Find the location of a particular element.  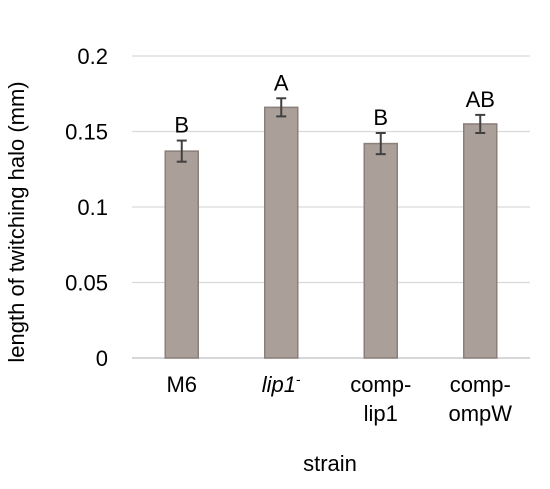

x-tick-label: comp-ompW is located at coordinates (480, 399).